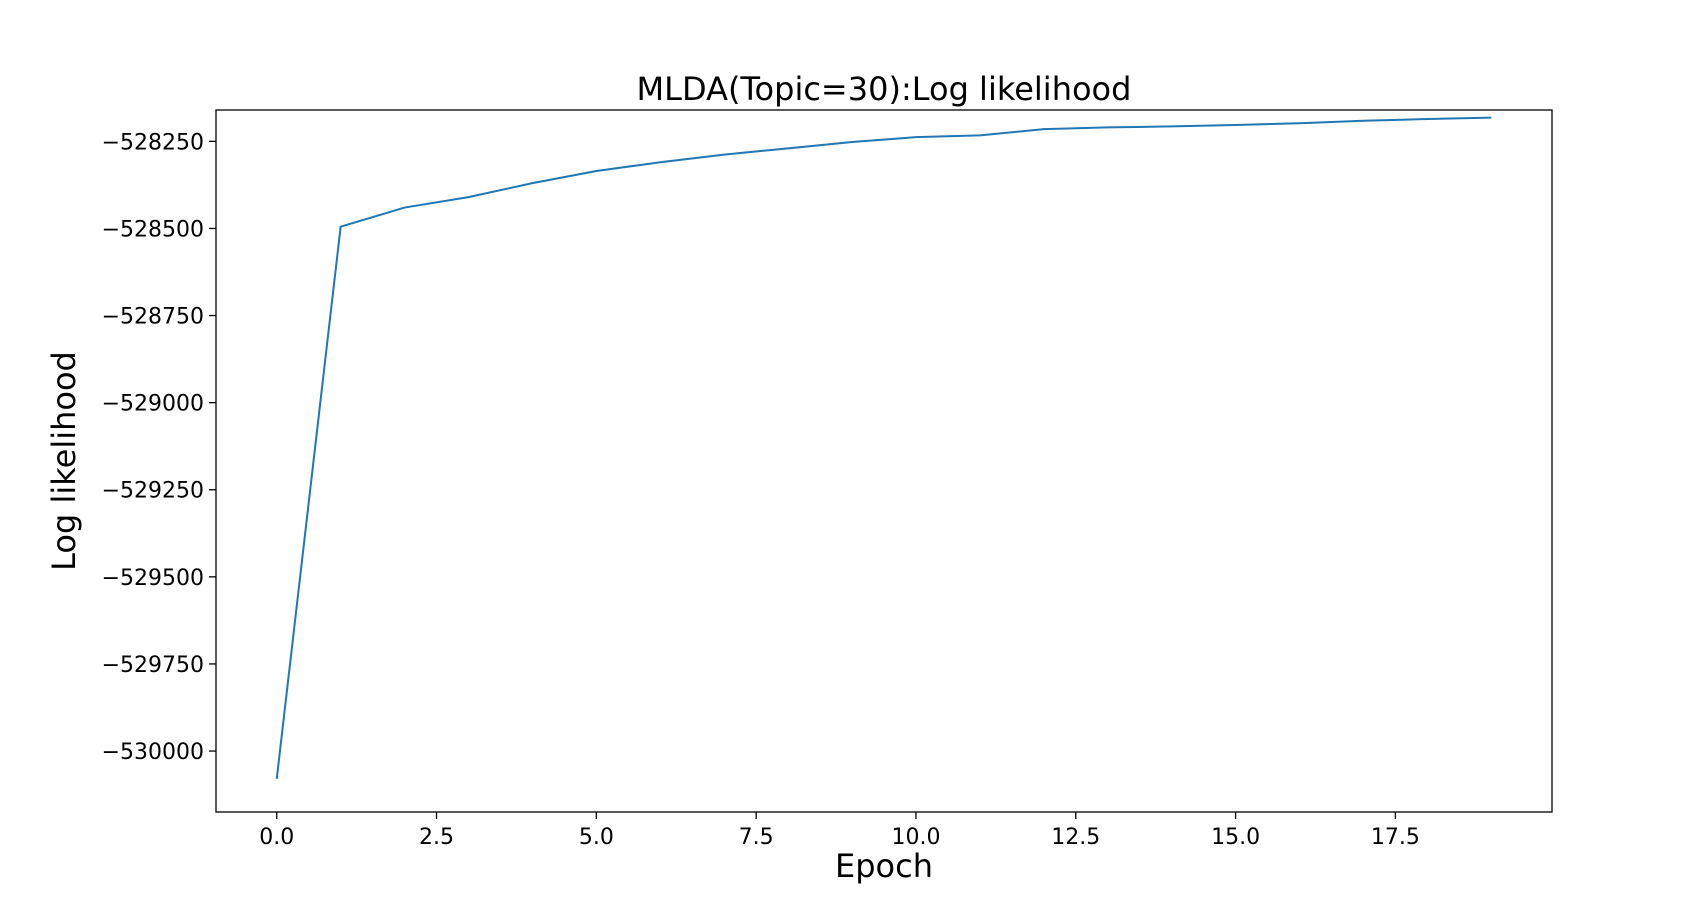  What do you see at coordinates (276, 837) in the screenshot?
I see `x-tick-label: 0.0` at bounding box center [276, 837].